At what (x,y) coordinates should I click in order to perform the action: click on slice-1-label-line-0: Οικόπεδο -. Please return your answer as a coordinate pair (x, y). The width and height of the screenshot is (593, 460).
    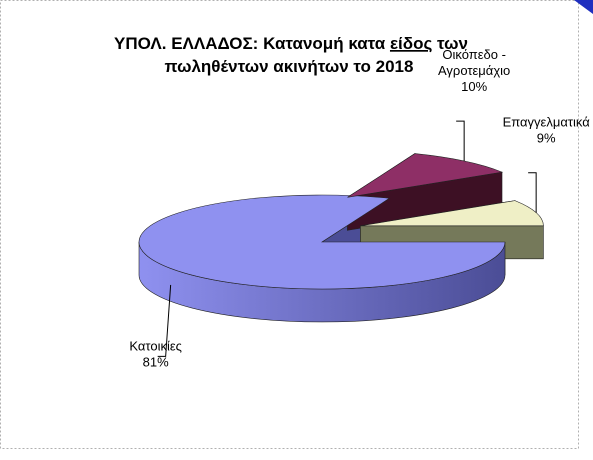
    Looking at the image, I should click on (474, 54).